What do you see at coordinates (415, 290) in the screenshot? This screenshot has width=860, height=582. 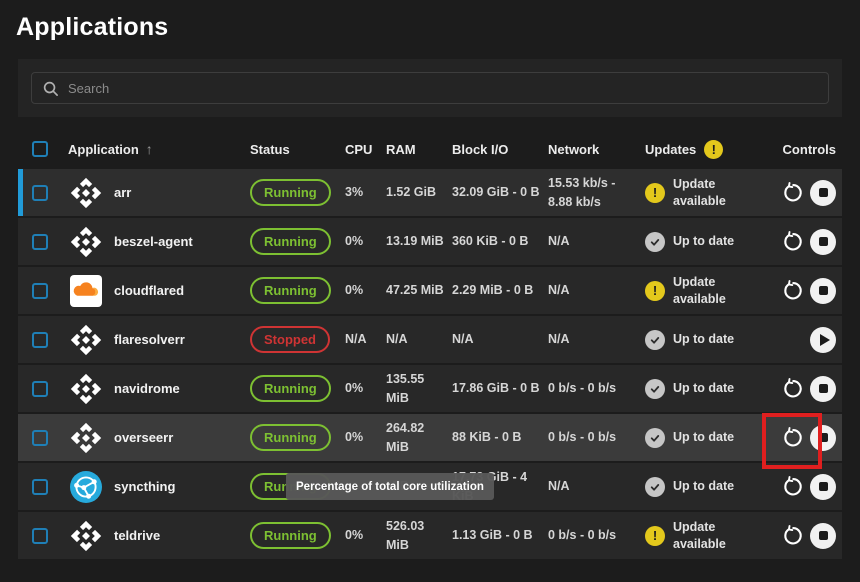 I see `ram-cell-value: 47.25 MiB` at bounding box center [415, 290].